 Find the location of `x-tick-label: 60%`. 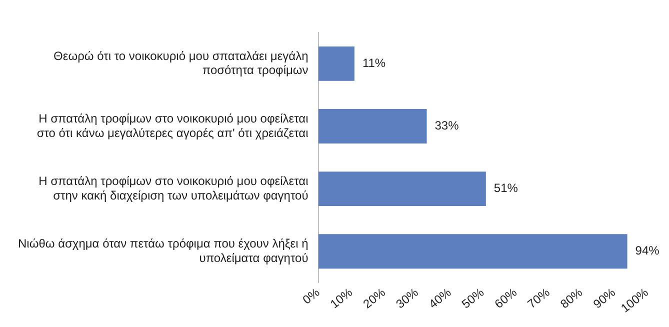

x-tick-label: 60% is located at coordinates (506, 298).